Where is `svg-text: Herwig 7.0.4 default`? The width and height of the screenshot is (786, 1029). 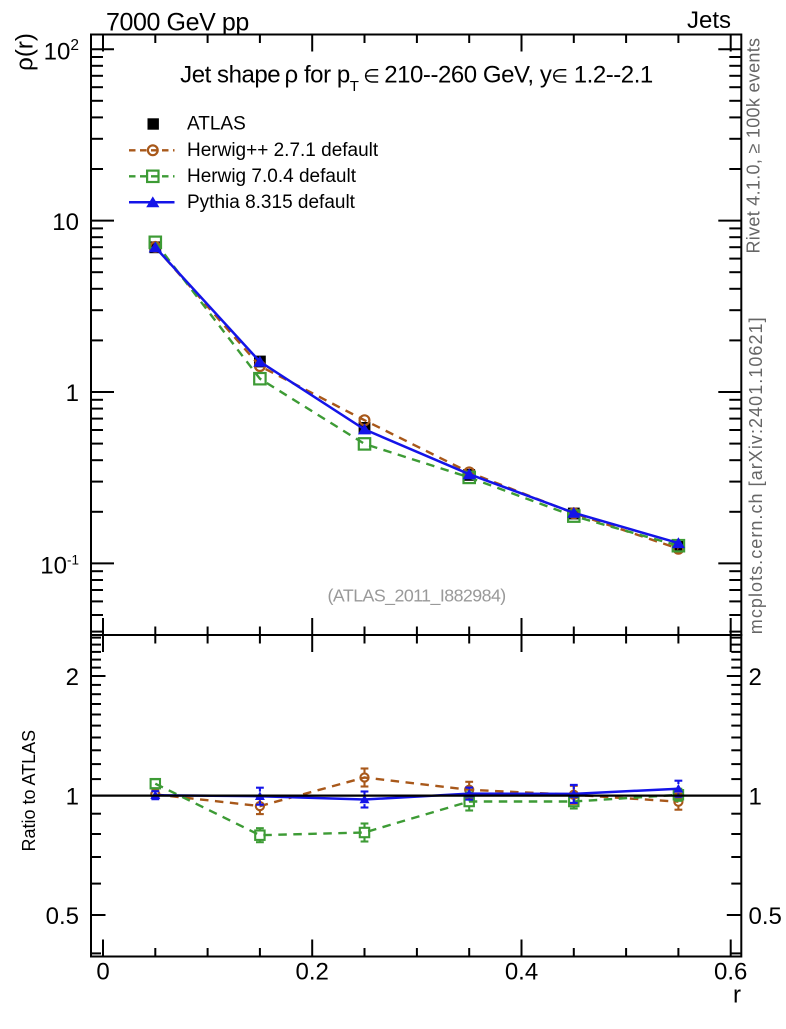 svg-text: Herwig 7.0.4 default is located at coordinates (272, 176).